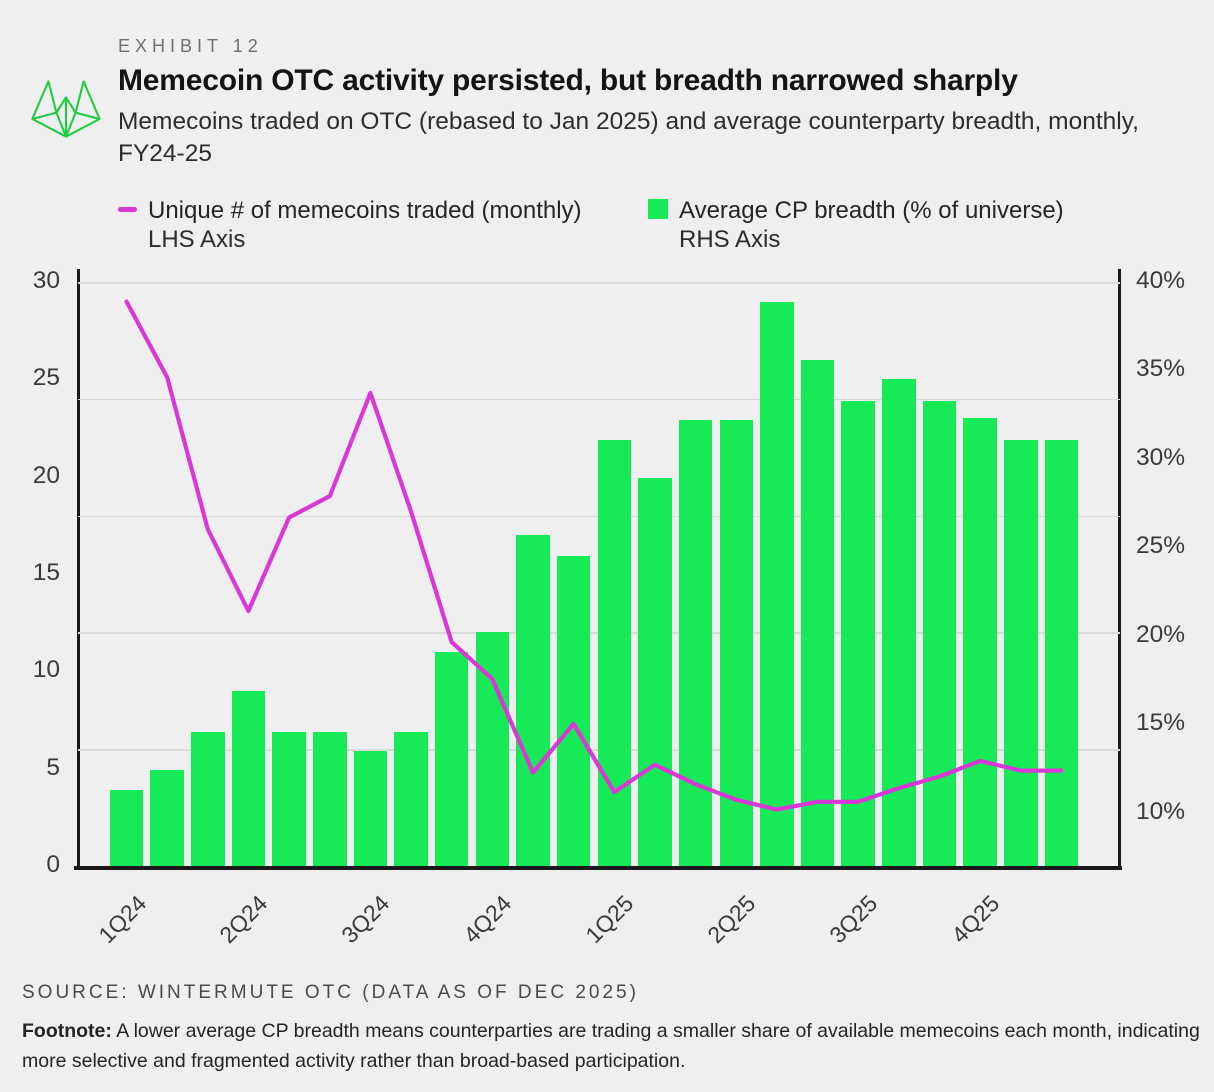  Describe the element at coordinates (190, 46) in the screenshot. I see `exhibit-label: EXHIBIT 12` at that location.